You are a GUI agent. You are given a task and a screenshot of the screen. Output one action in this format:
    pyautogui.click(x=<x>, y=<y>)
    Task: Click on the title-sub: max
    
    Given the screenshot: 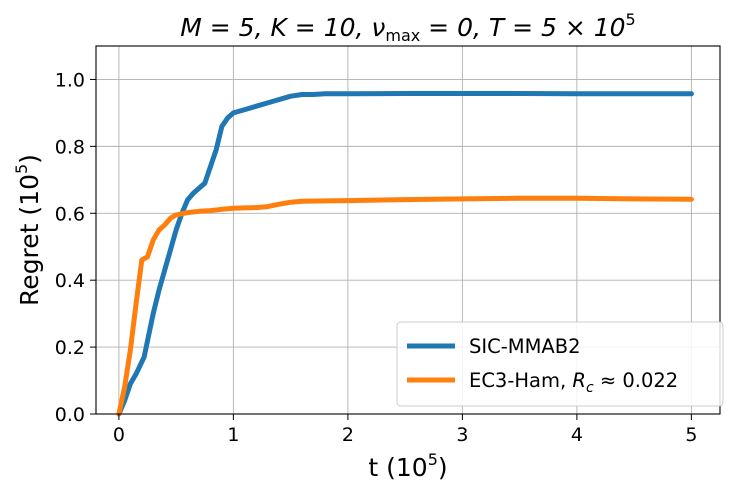 What is the action you would take?
    pyautogui.click(x=402, y=35)
    